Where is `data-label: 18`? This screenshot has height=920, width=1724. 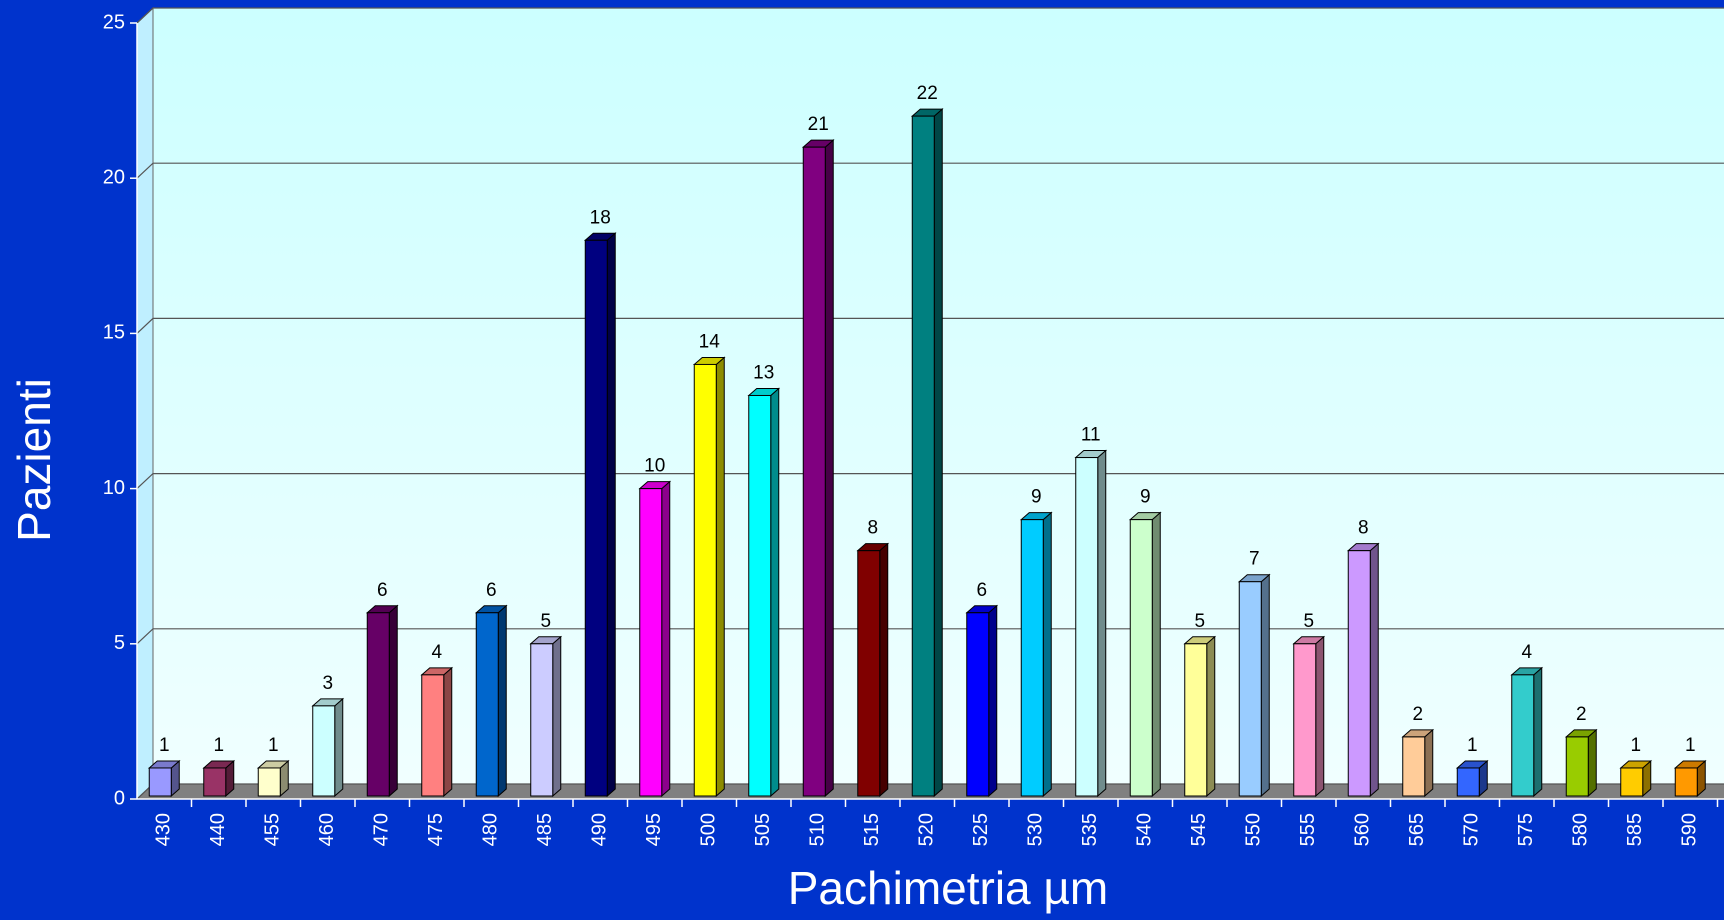
data-label: 18 is located at coordinates (600, 217).